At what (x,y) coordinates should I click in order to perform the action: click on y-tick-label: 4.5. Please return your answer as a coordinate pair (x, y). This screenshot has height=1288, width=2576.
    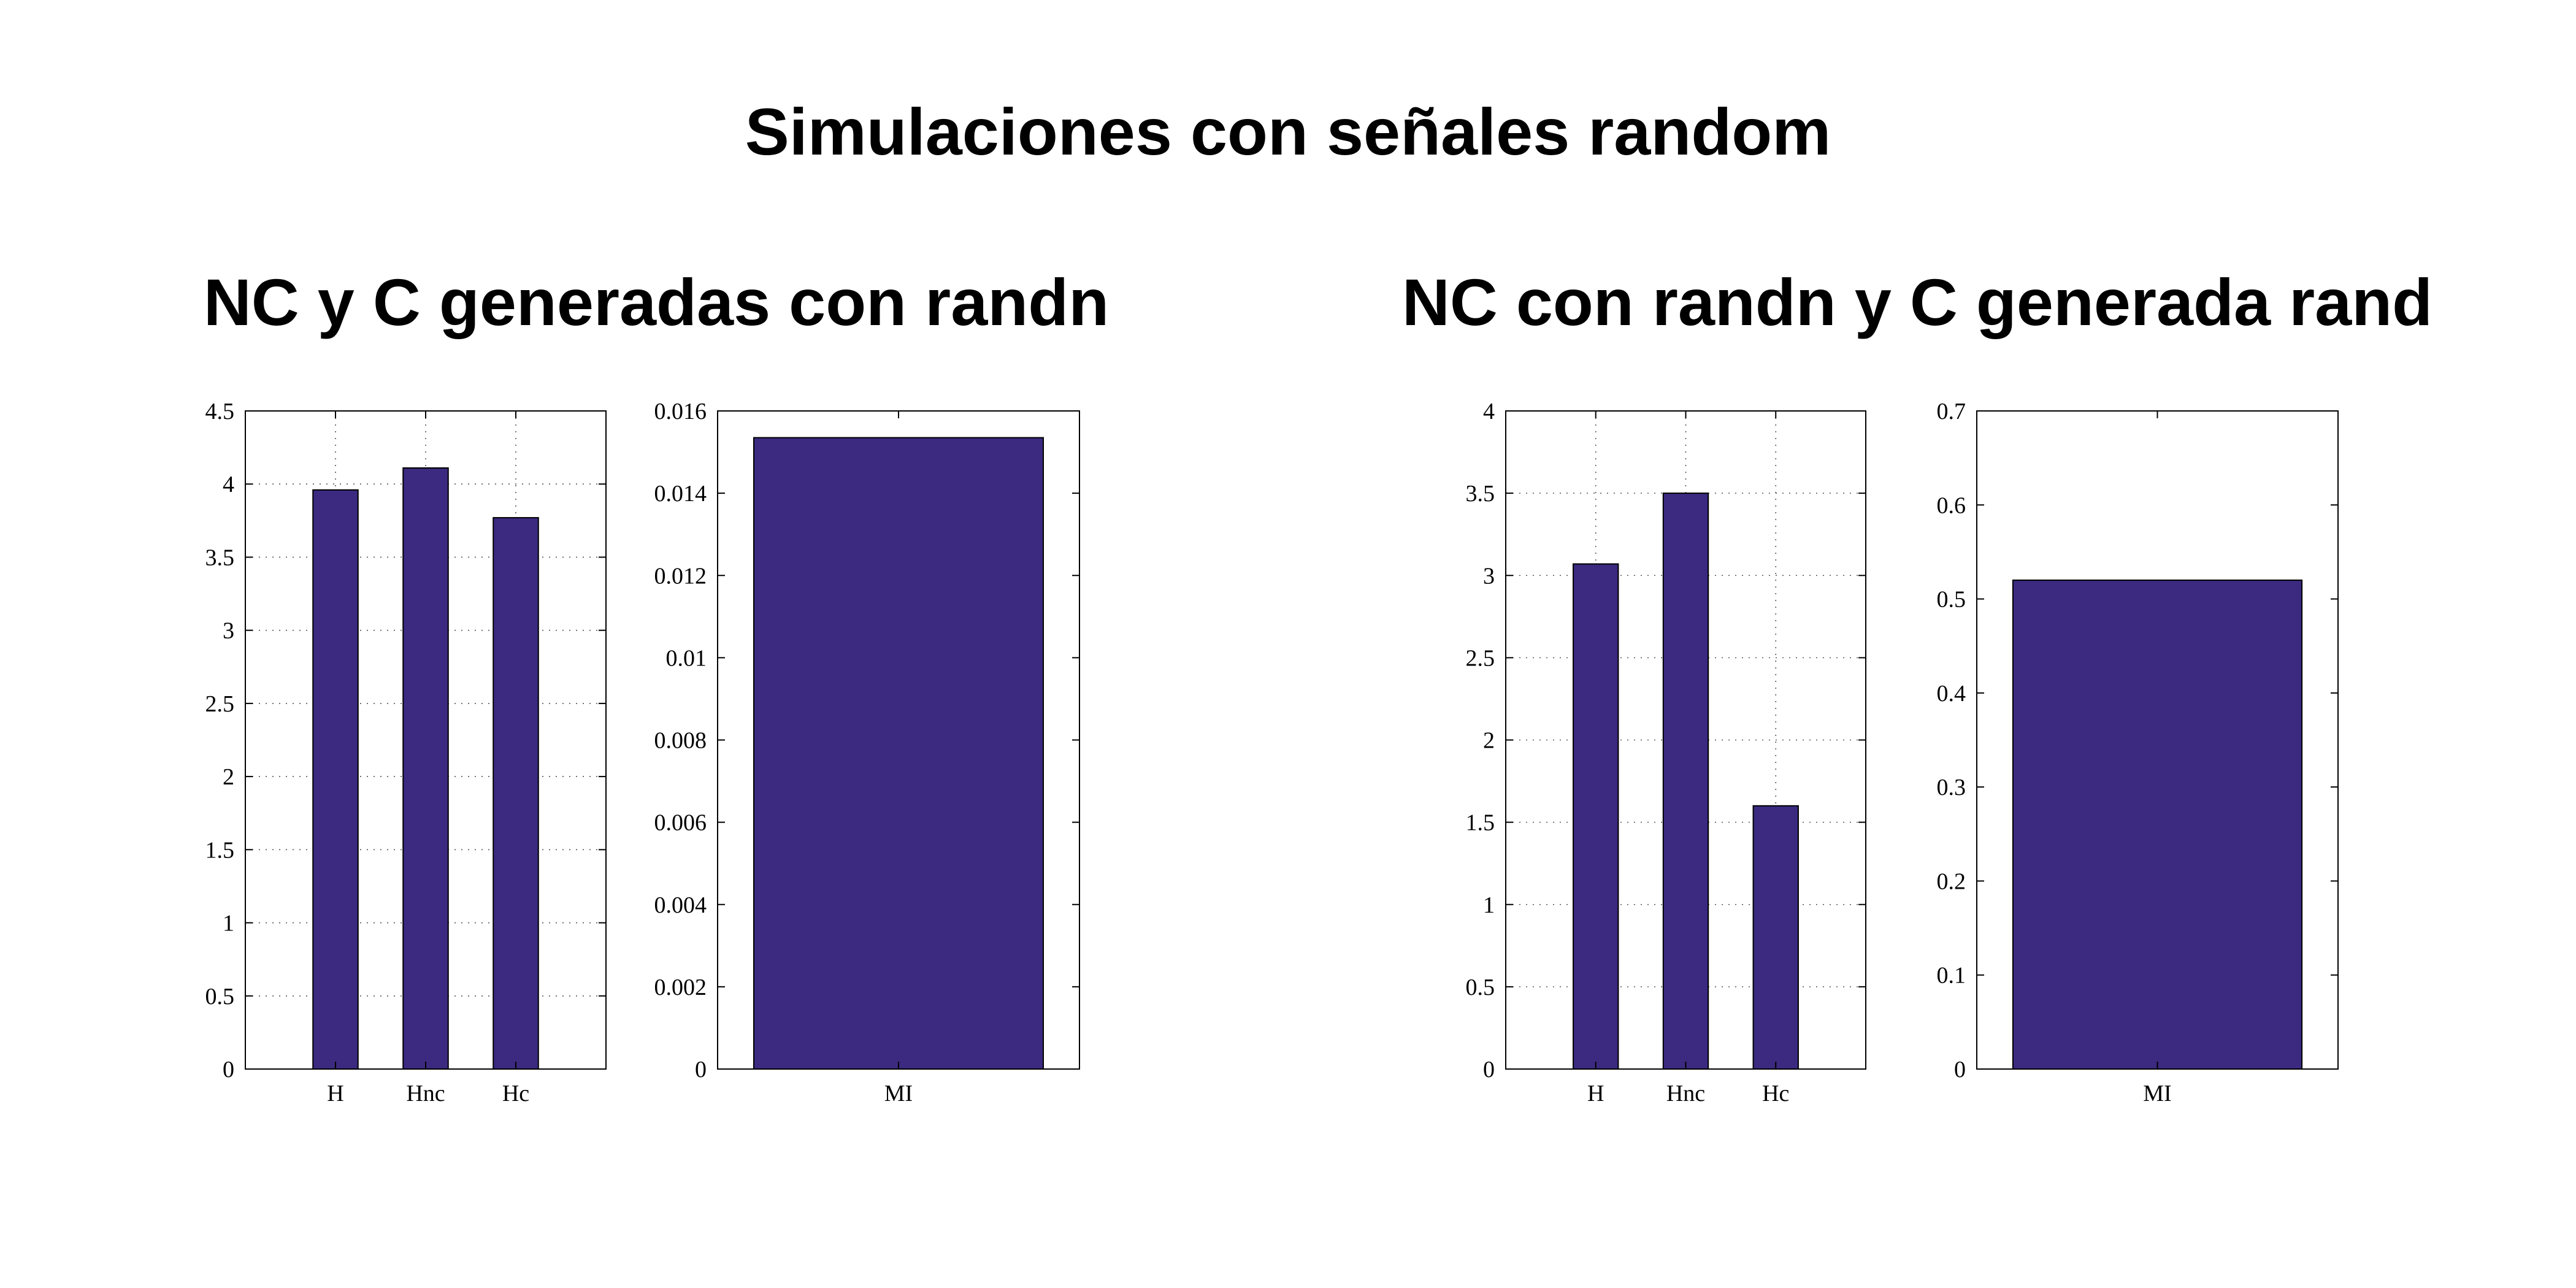
    Looking at the image, I should click on (220, 411).